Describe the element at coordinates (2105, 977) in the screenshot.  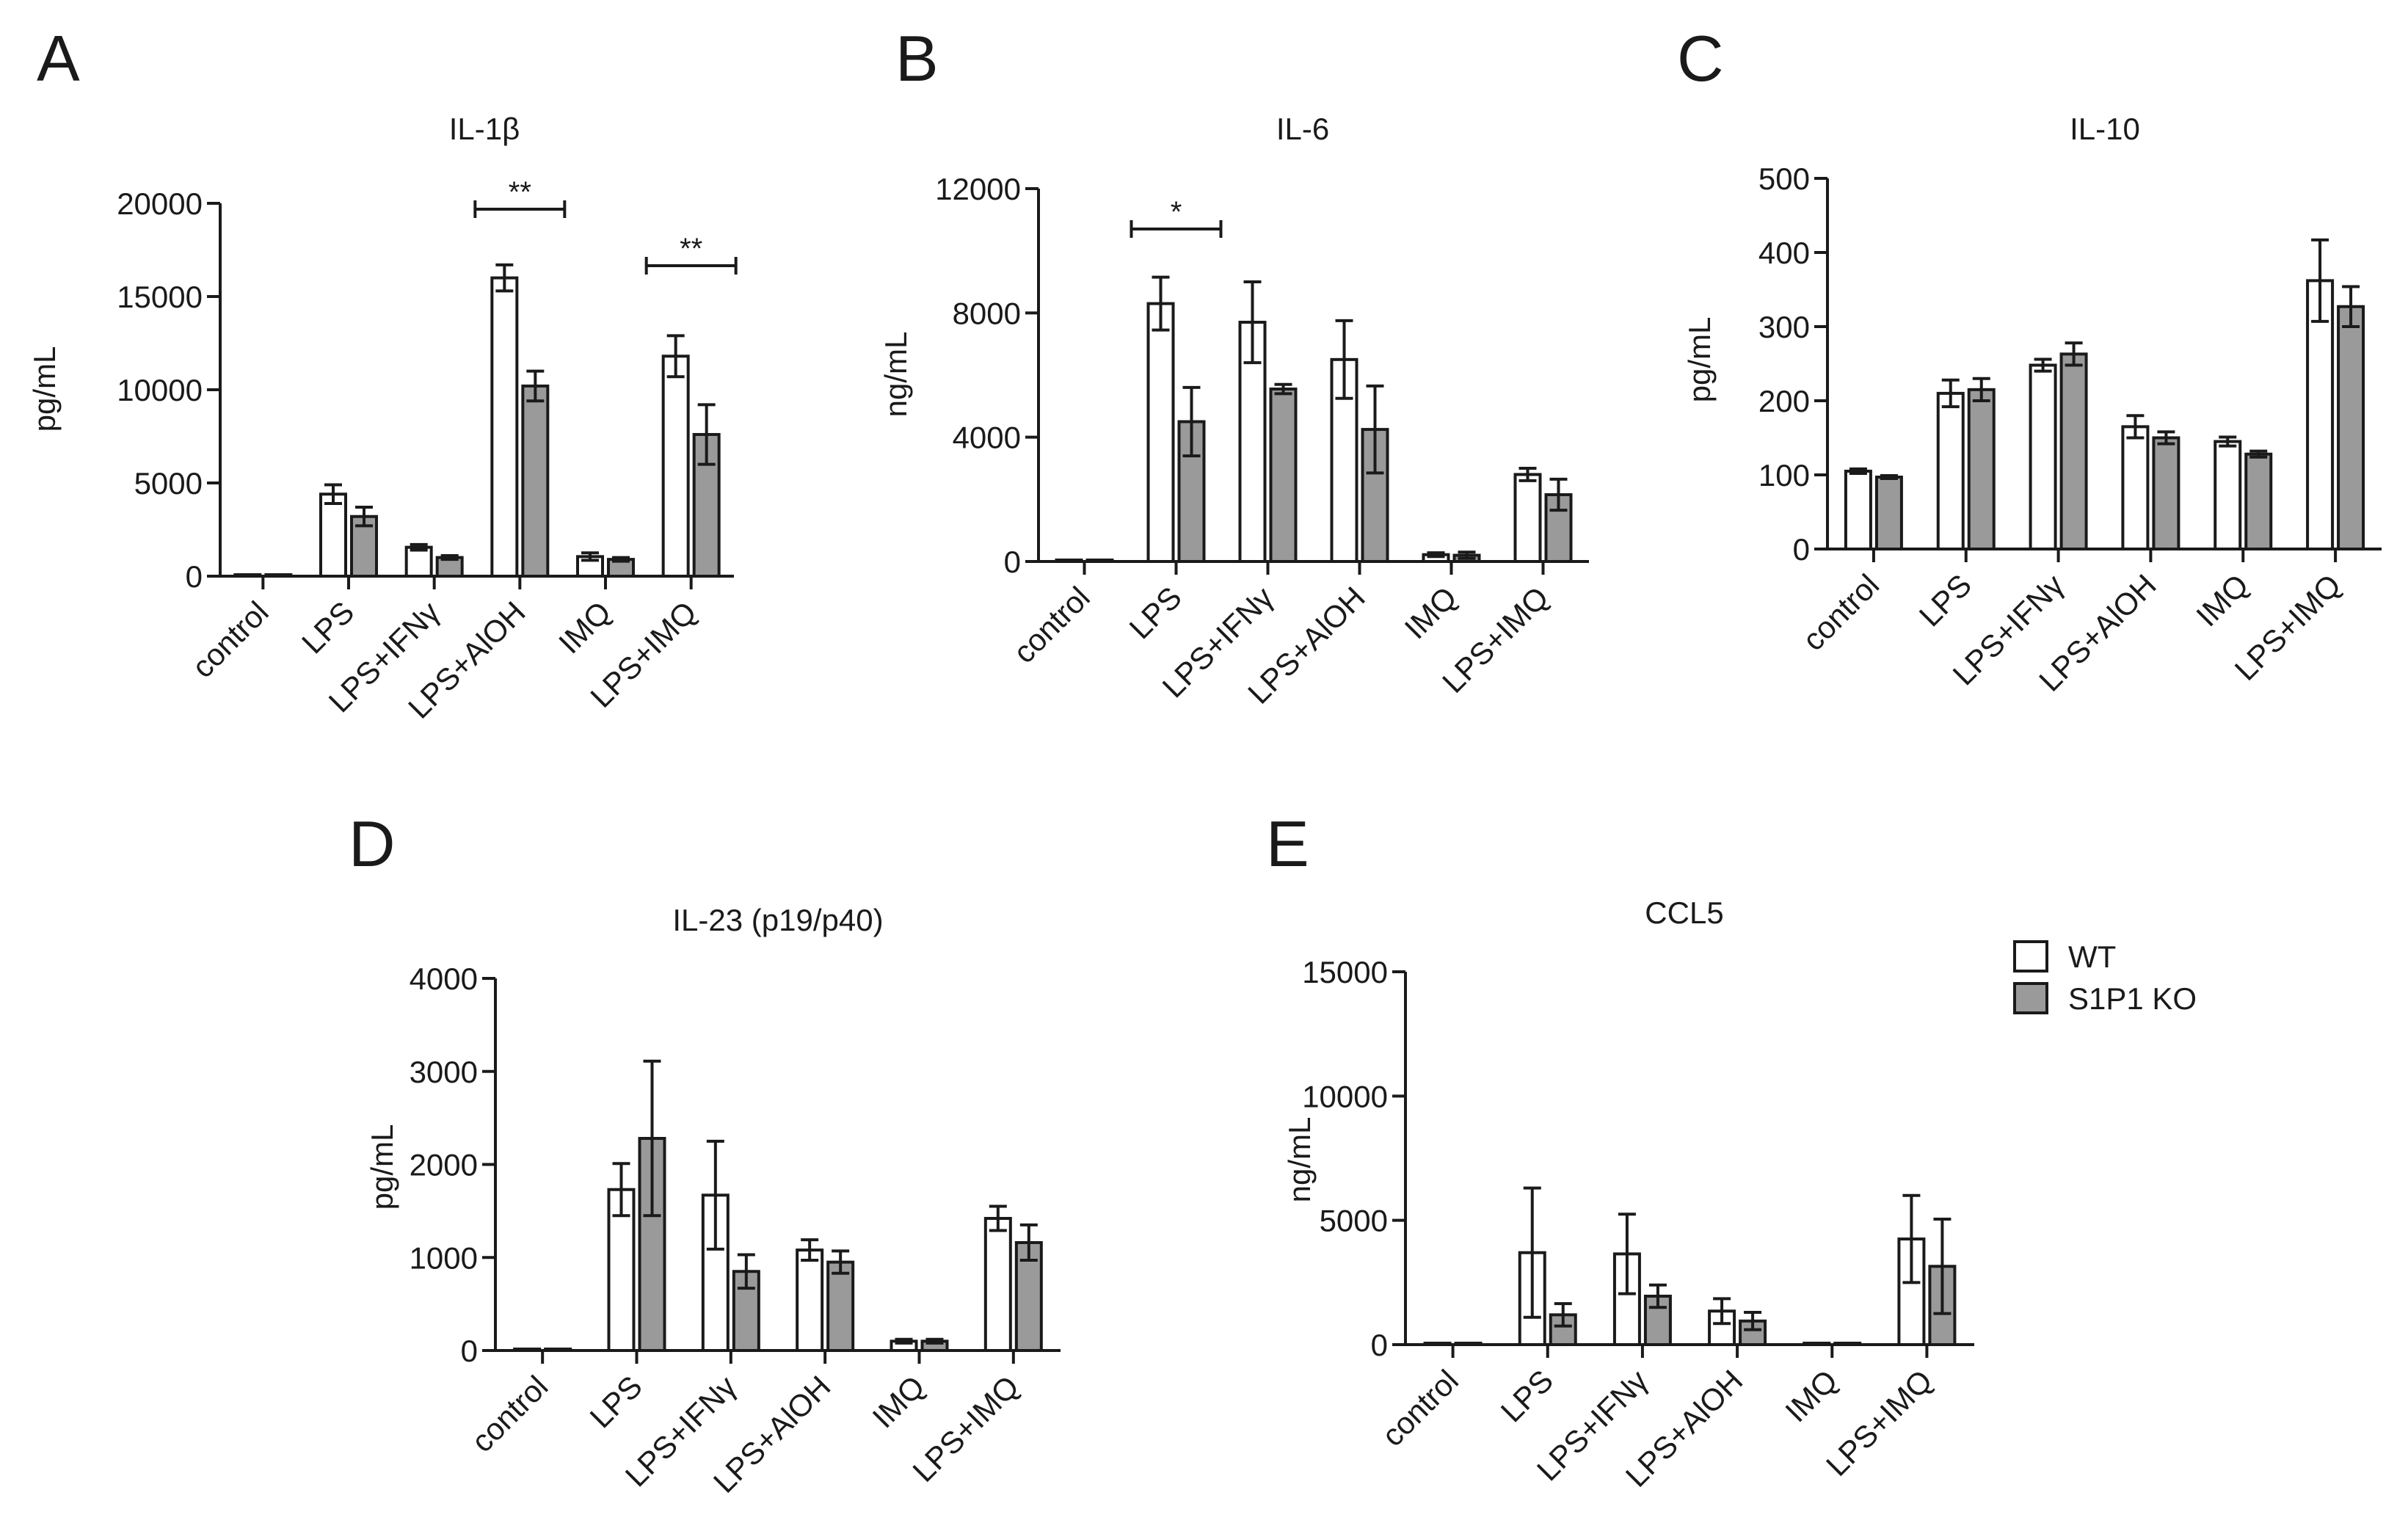
I see `legend: WT S1P1 KO` at that location.